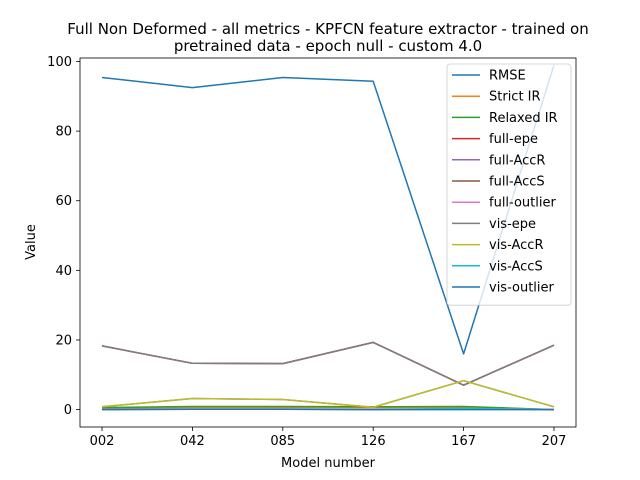  Describe the element at coordinates (192, 441) in the screenshot. I see `x-tick-label: 042` at that location.